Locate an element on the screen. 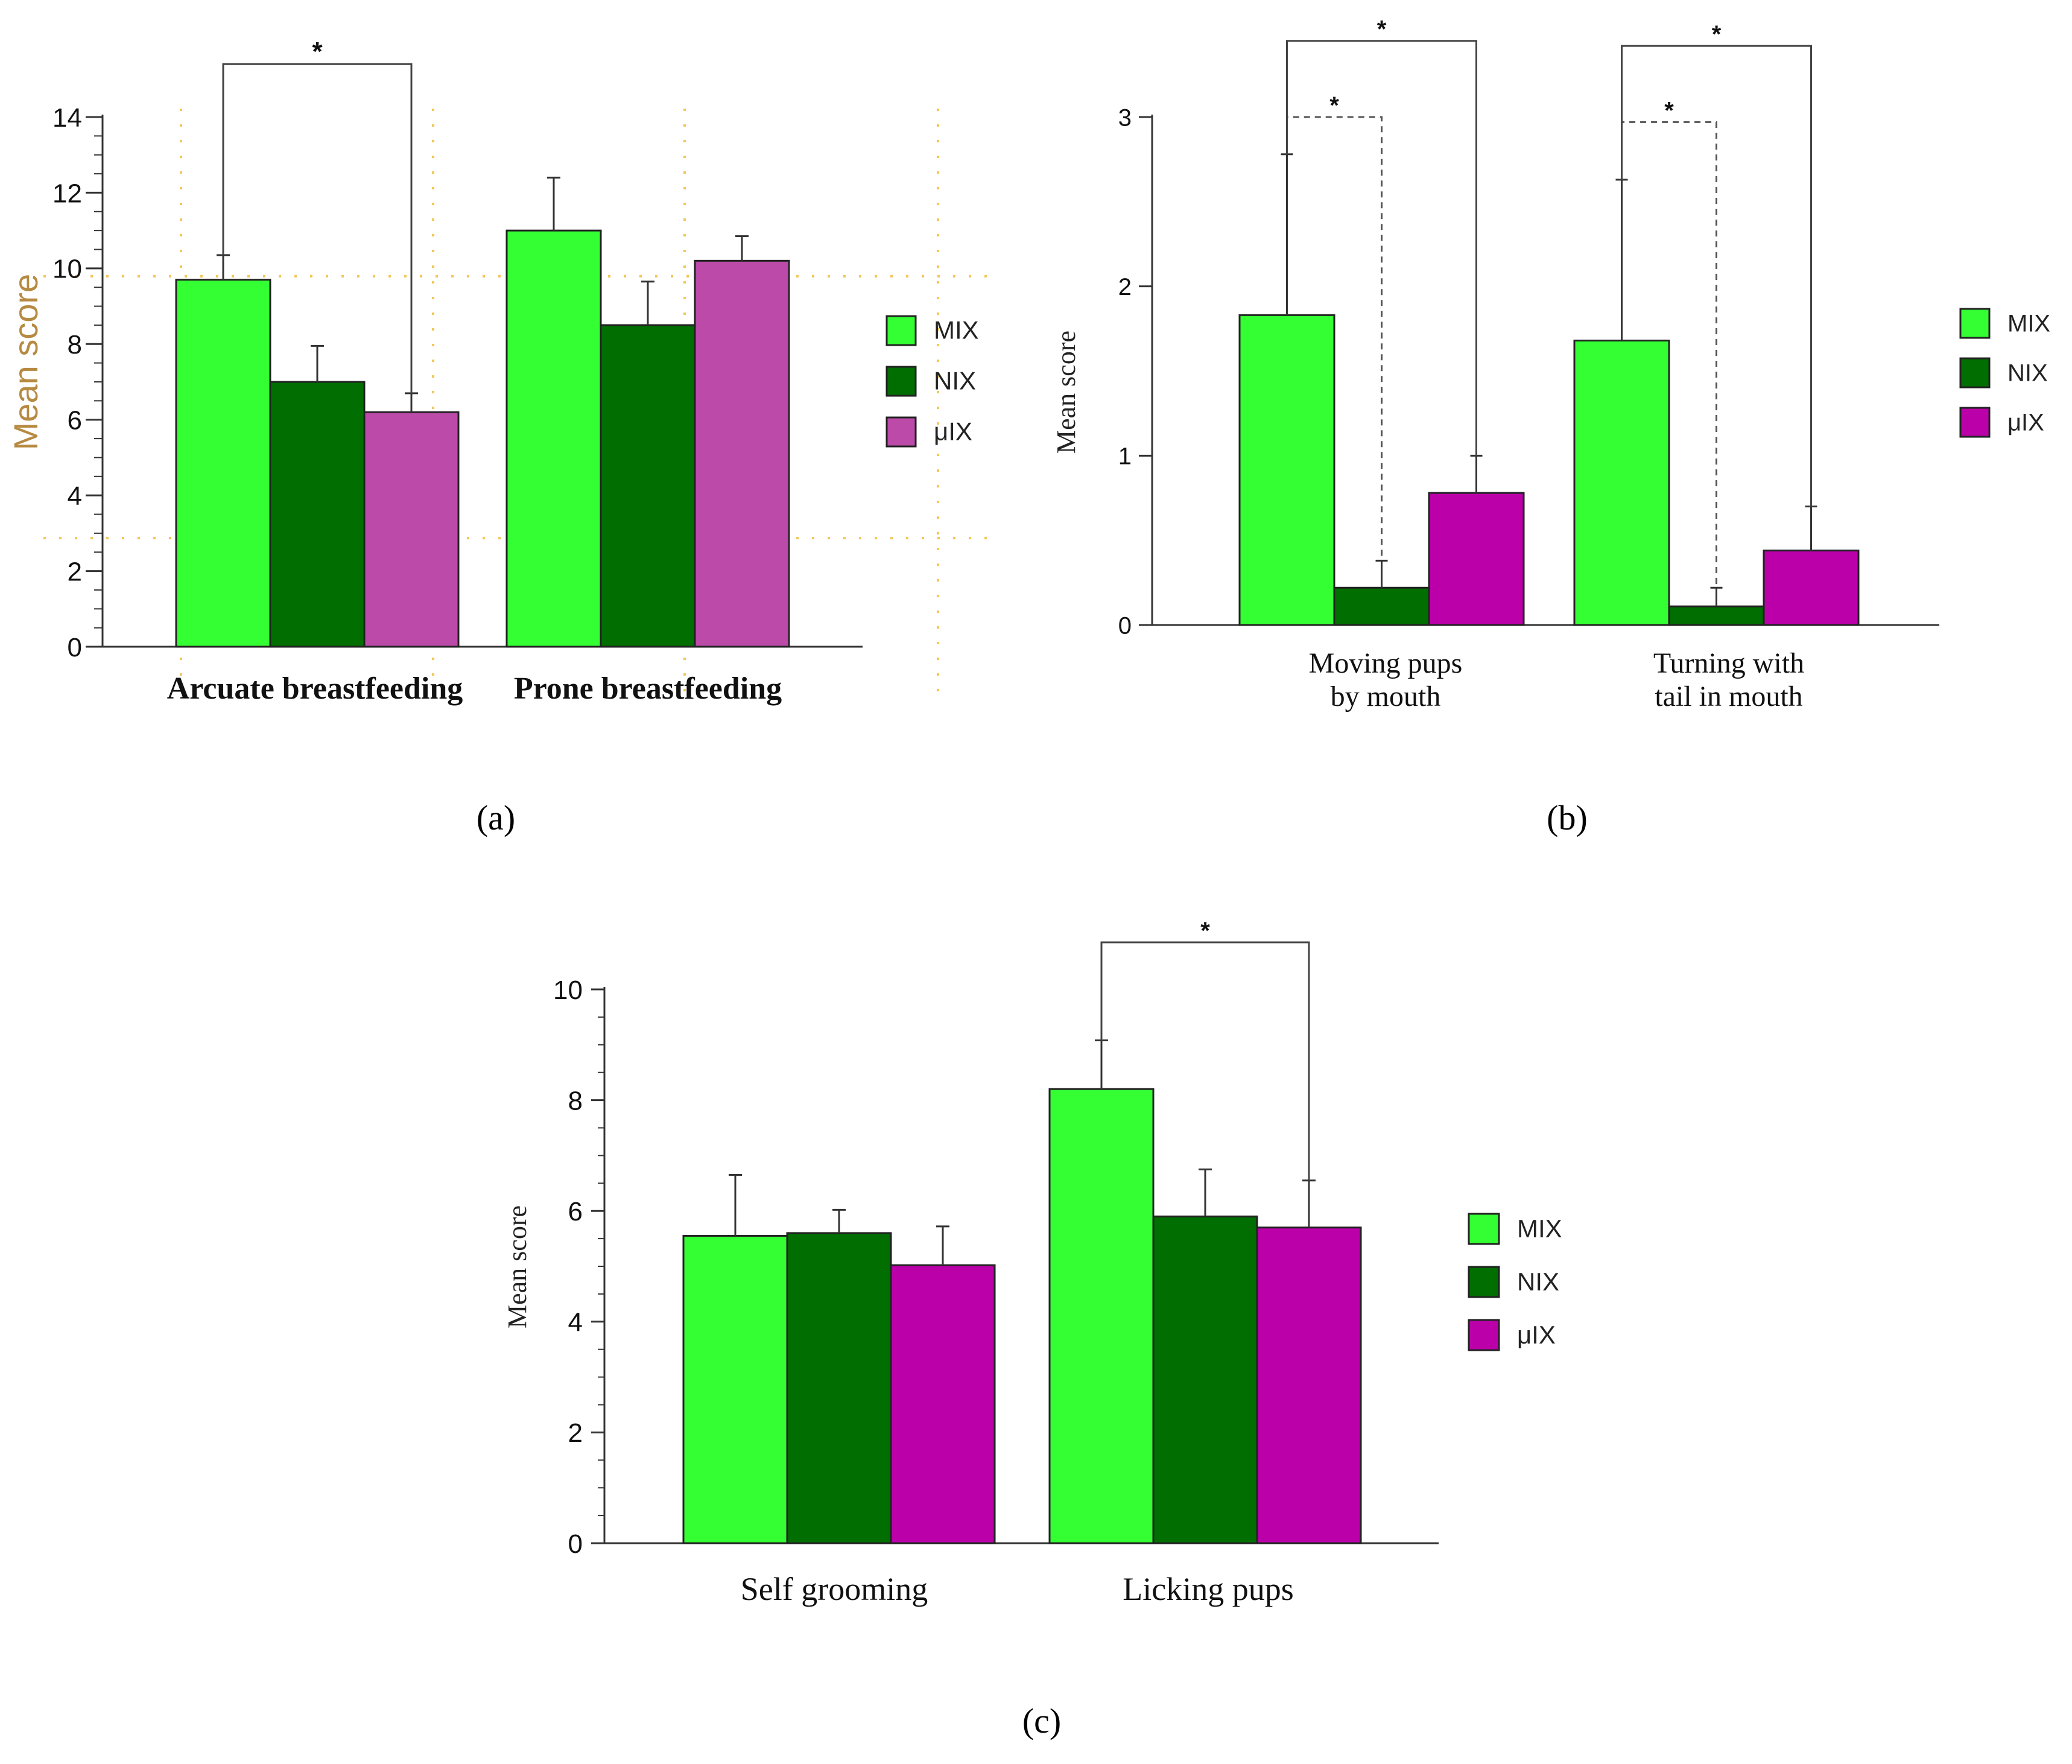  panel-label: (c) is located at coordinates (1042, 1720).